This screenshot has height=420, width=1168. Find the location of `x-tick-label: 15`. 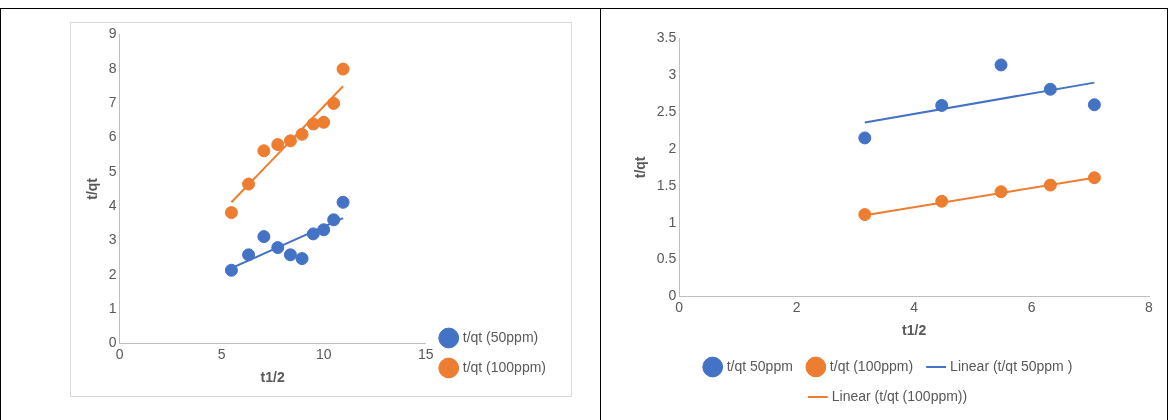

x-tick-label: 15 is located at coordinates (425, 353).